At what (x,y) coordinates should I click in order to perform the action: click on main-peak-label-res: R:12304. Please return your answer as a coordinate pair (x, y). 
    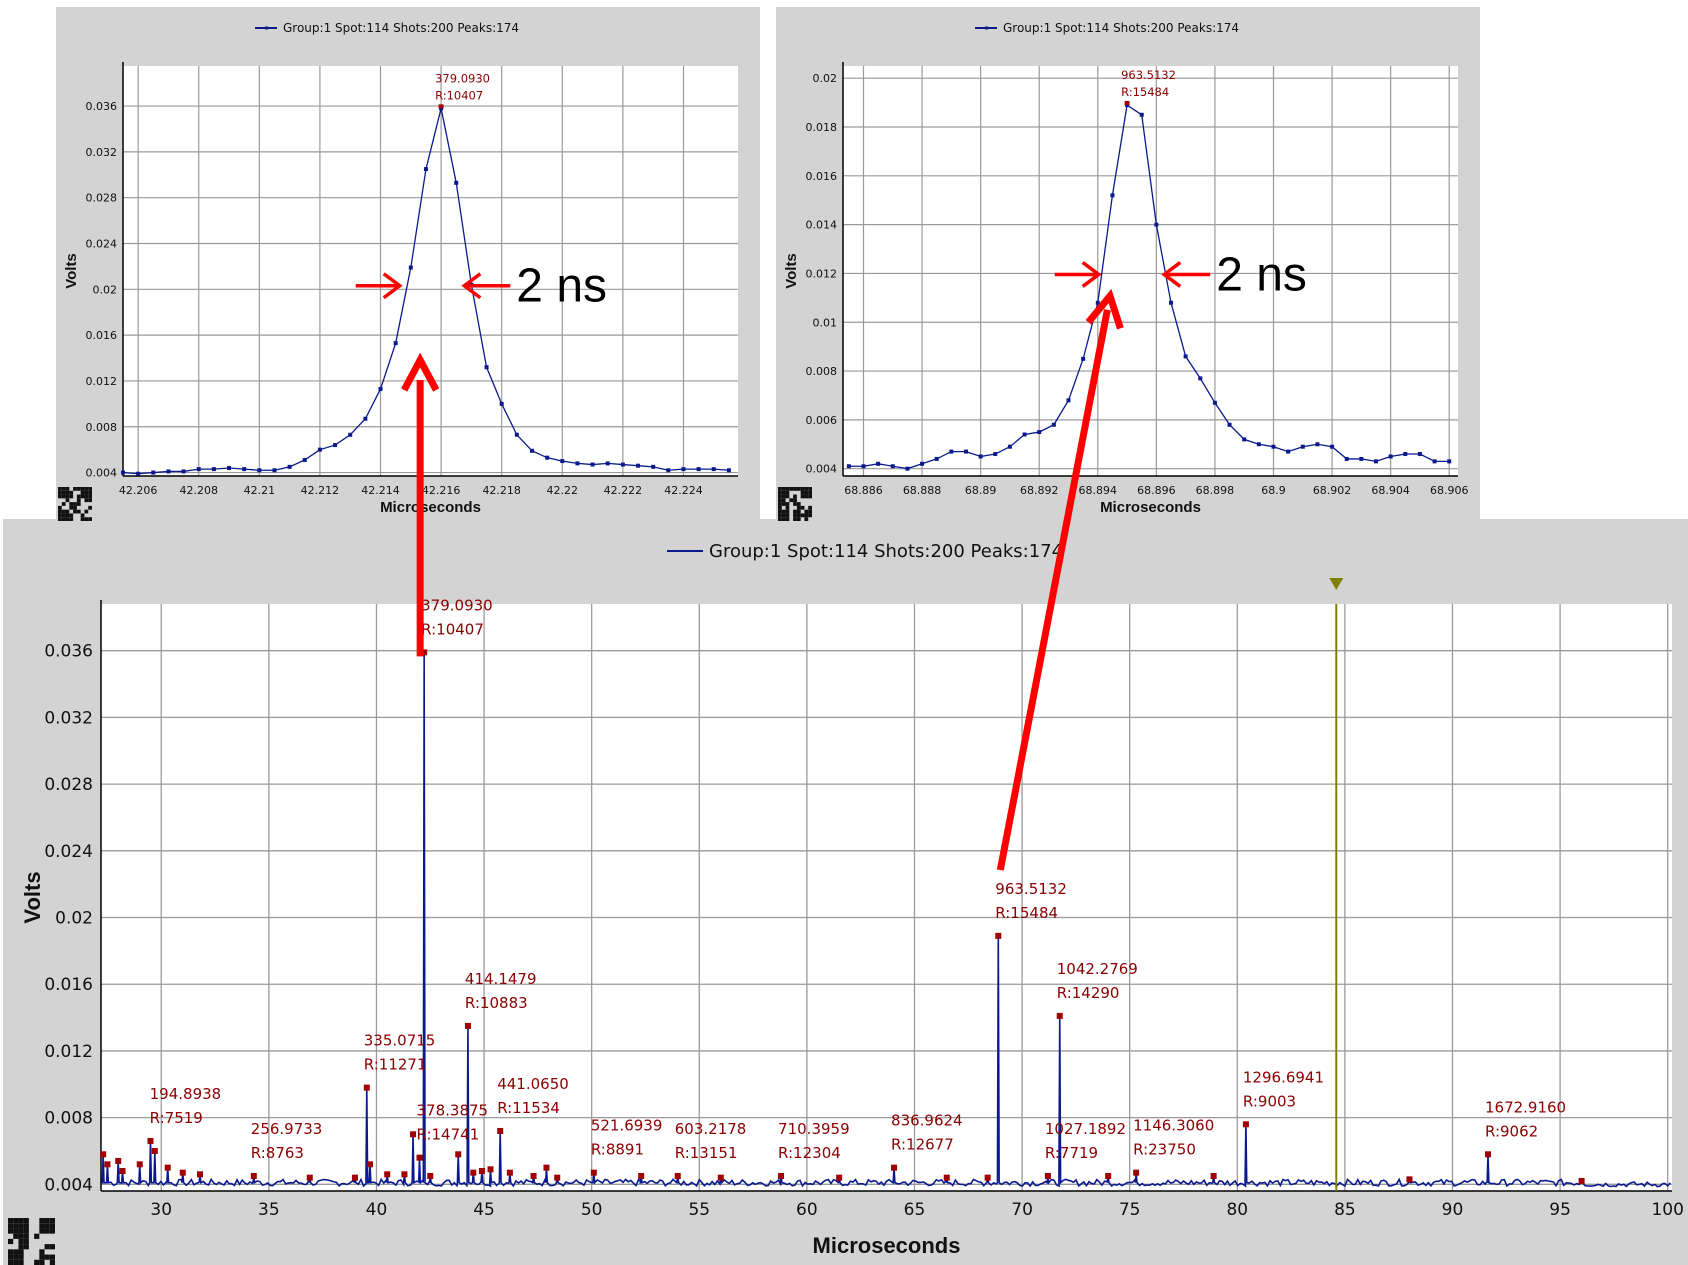
    Looking at the image, I should click on (809, 1153).